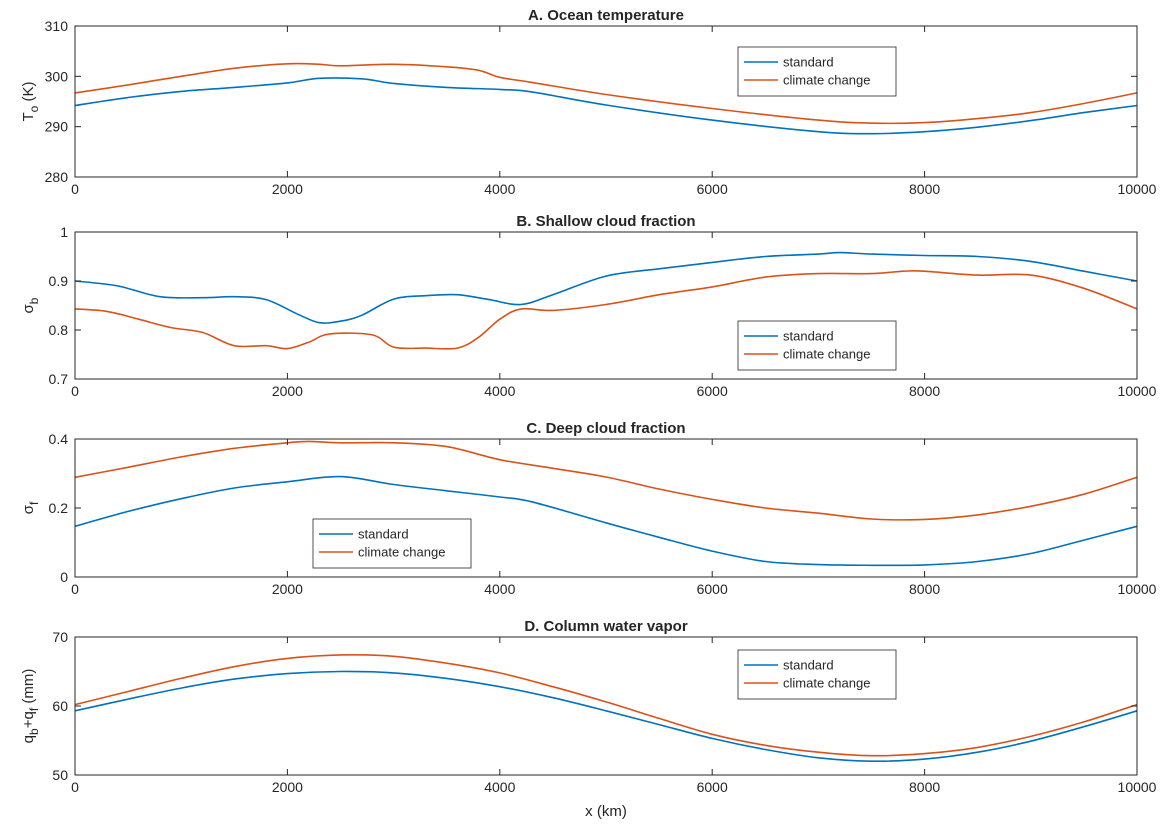 The image size is (1164, 827). What do you see at coordinates (59, 379) in the screenshot?
I see `y-tick-label: 0.7` at bounding box center [59, 379].